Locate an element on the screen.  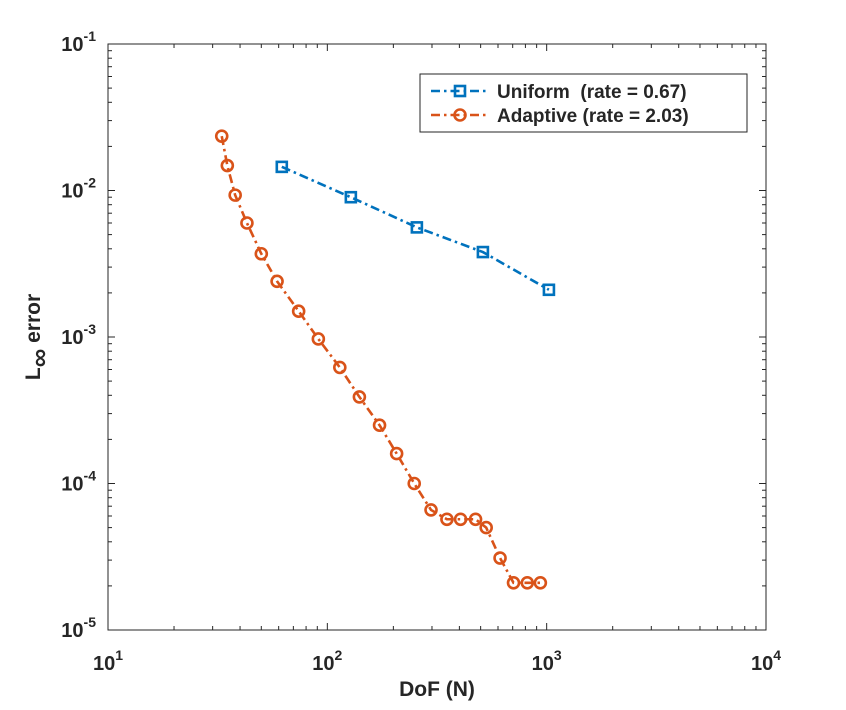
y-tick-label: 10⁻² is located at coordinates (78, 189).